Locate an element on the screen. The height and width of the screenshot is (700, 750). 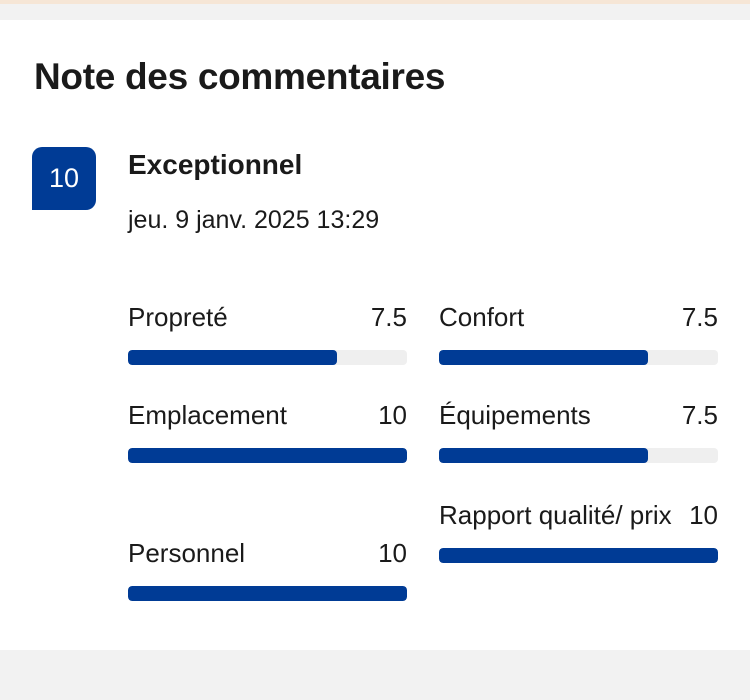
category-label: Personnel is located at coordinates (187, 553).